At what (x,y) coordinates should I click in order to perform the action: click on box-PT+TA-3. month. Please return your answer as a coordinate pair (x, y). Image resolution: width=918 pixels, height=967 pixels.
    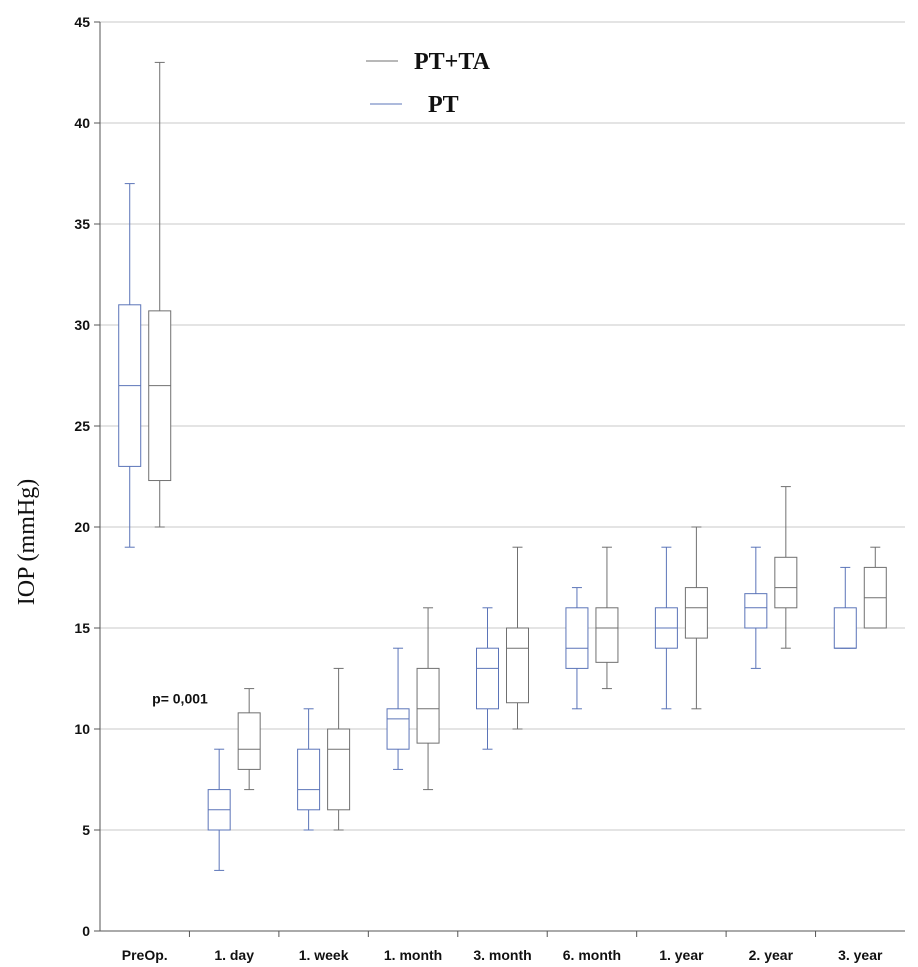
    Looking at the image, I should click on (517, 638).